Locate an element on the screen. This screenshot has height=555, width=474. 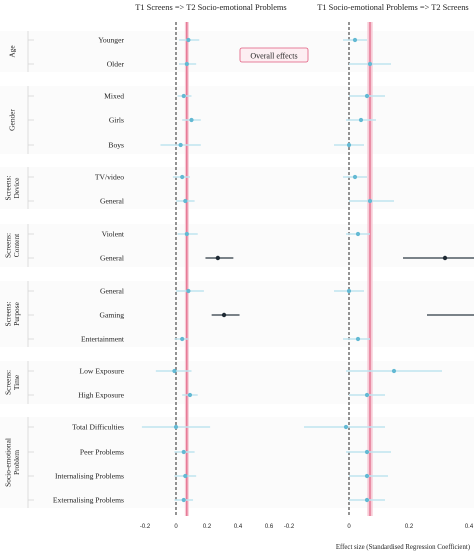
row-label: Peer Problems is located at coordinates (102, 452).